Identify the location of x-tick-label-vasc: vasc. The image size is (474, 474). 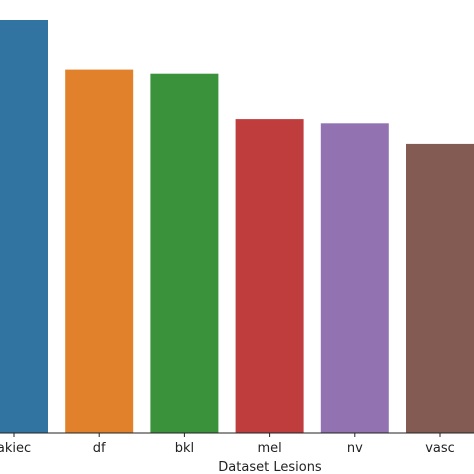
(440, 448).